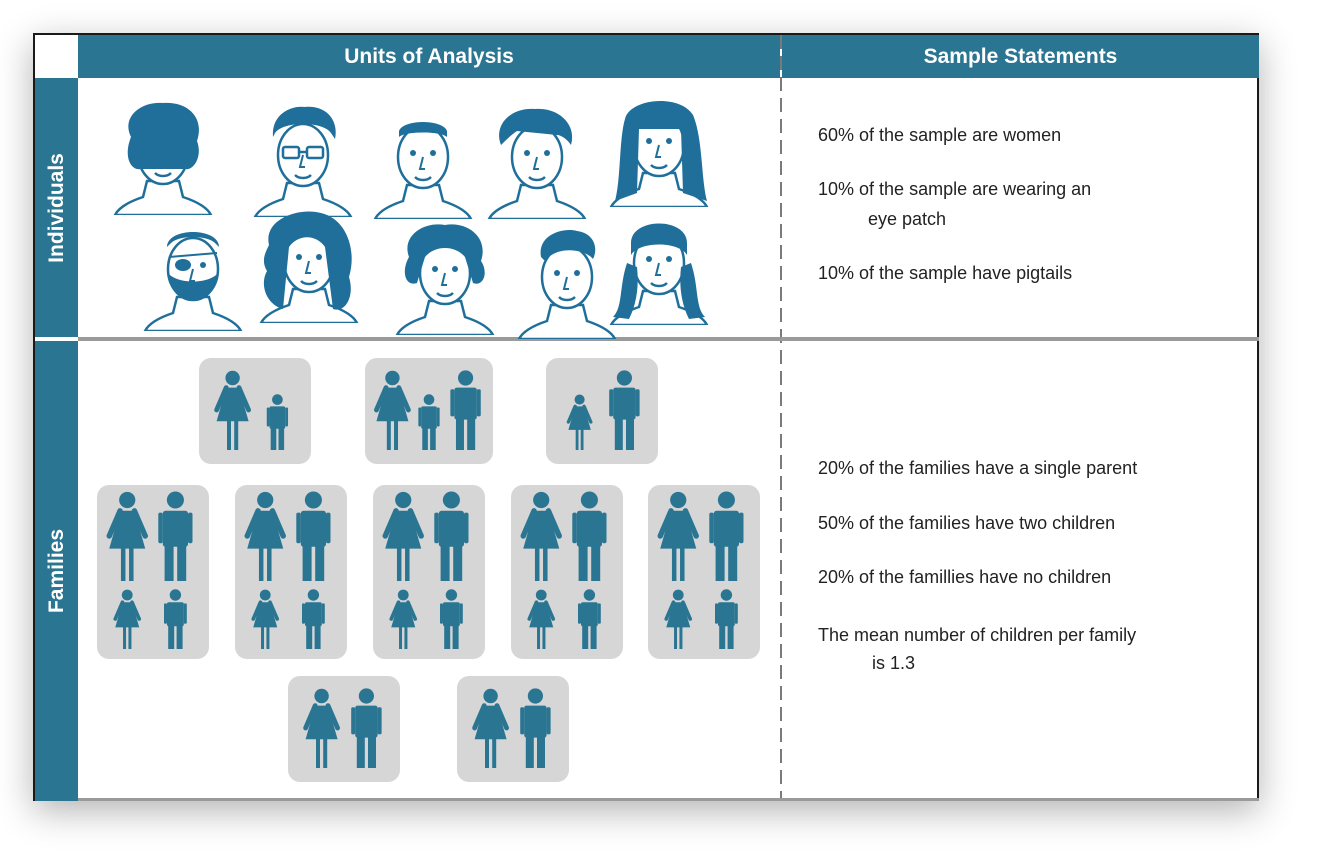  I want to click on bald-man-face-icon, so click(423, 162).